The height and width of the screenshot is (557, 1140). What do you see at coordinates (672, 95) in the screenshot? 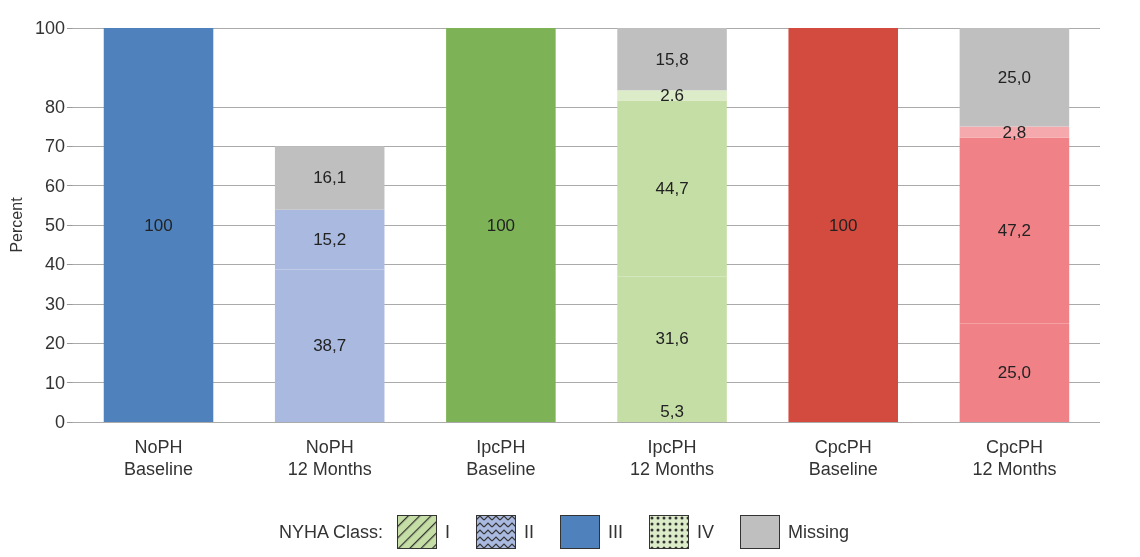
I see `data-label: 2.6` at bounding box center [672, 95].